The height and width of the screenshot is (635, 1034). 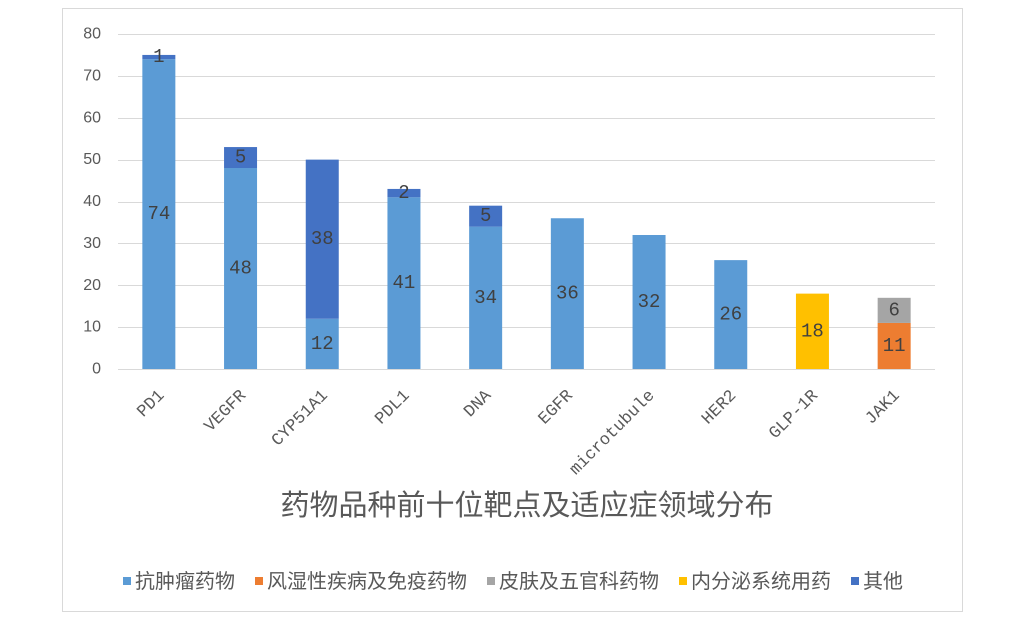 I want to click on legend-label-5: 其他, so click(x=883, y=581).